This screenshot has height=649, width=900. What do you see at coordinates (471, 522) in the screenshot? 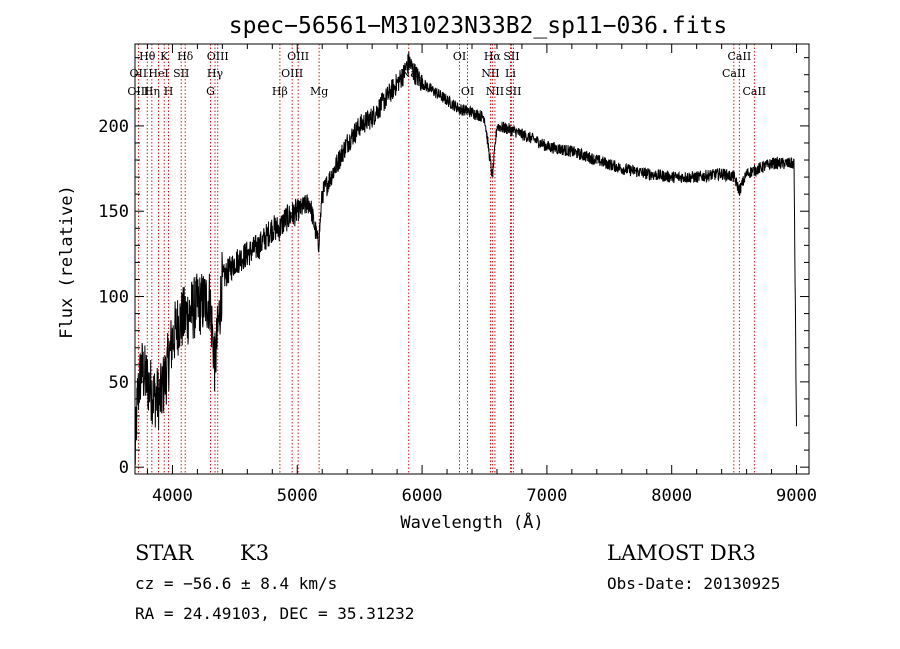
I see `x-axis-label: Wavelength (Å)` at bounding box center [471, 522].